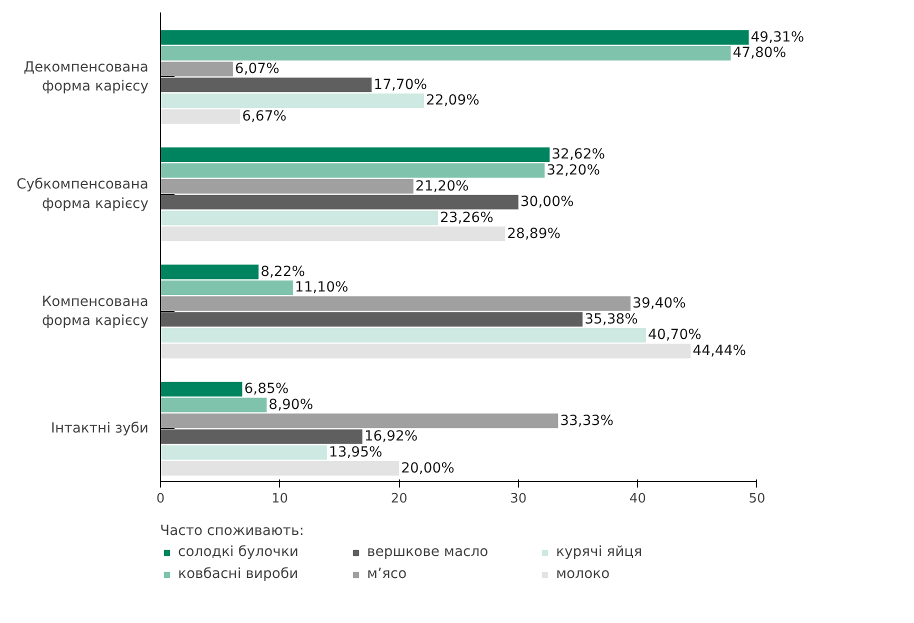  Describe the element at coordinates (453, 100) in the screenshot. I see `data-label: 22,09%` at that location.